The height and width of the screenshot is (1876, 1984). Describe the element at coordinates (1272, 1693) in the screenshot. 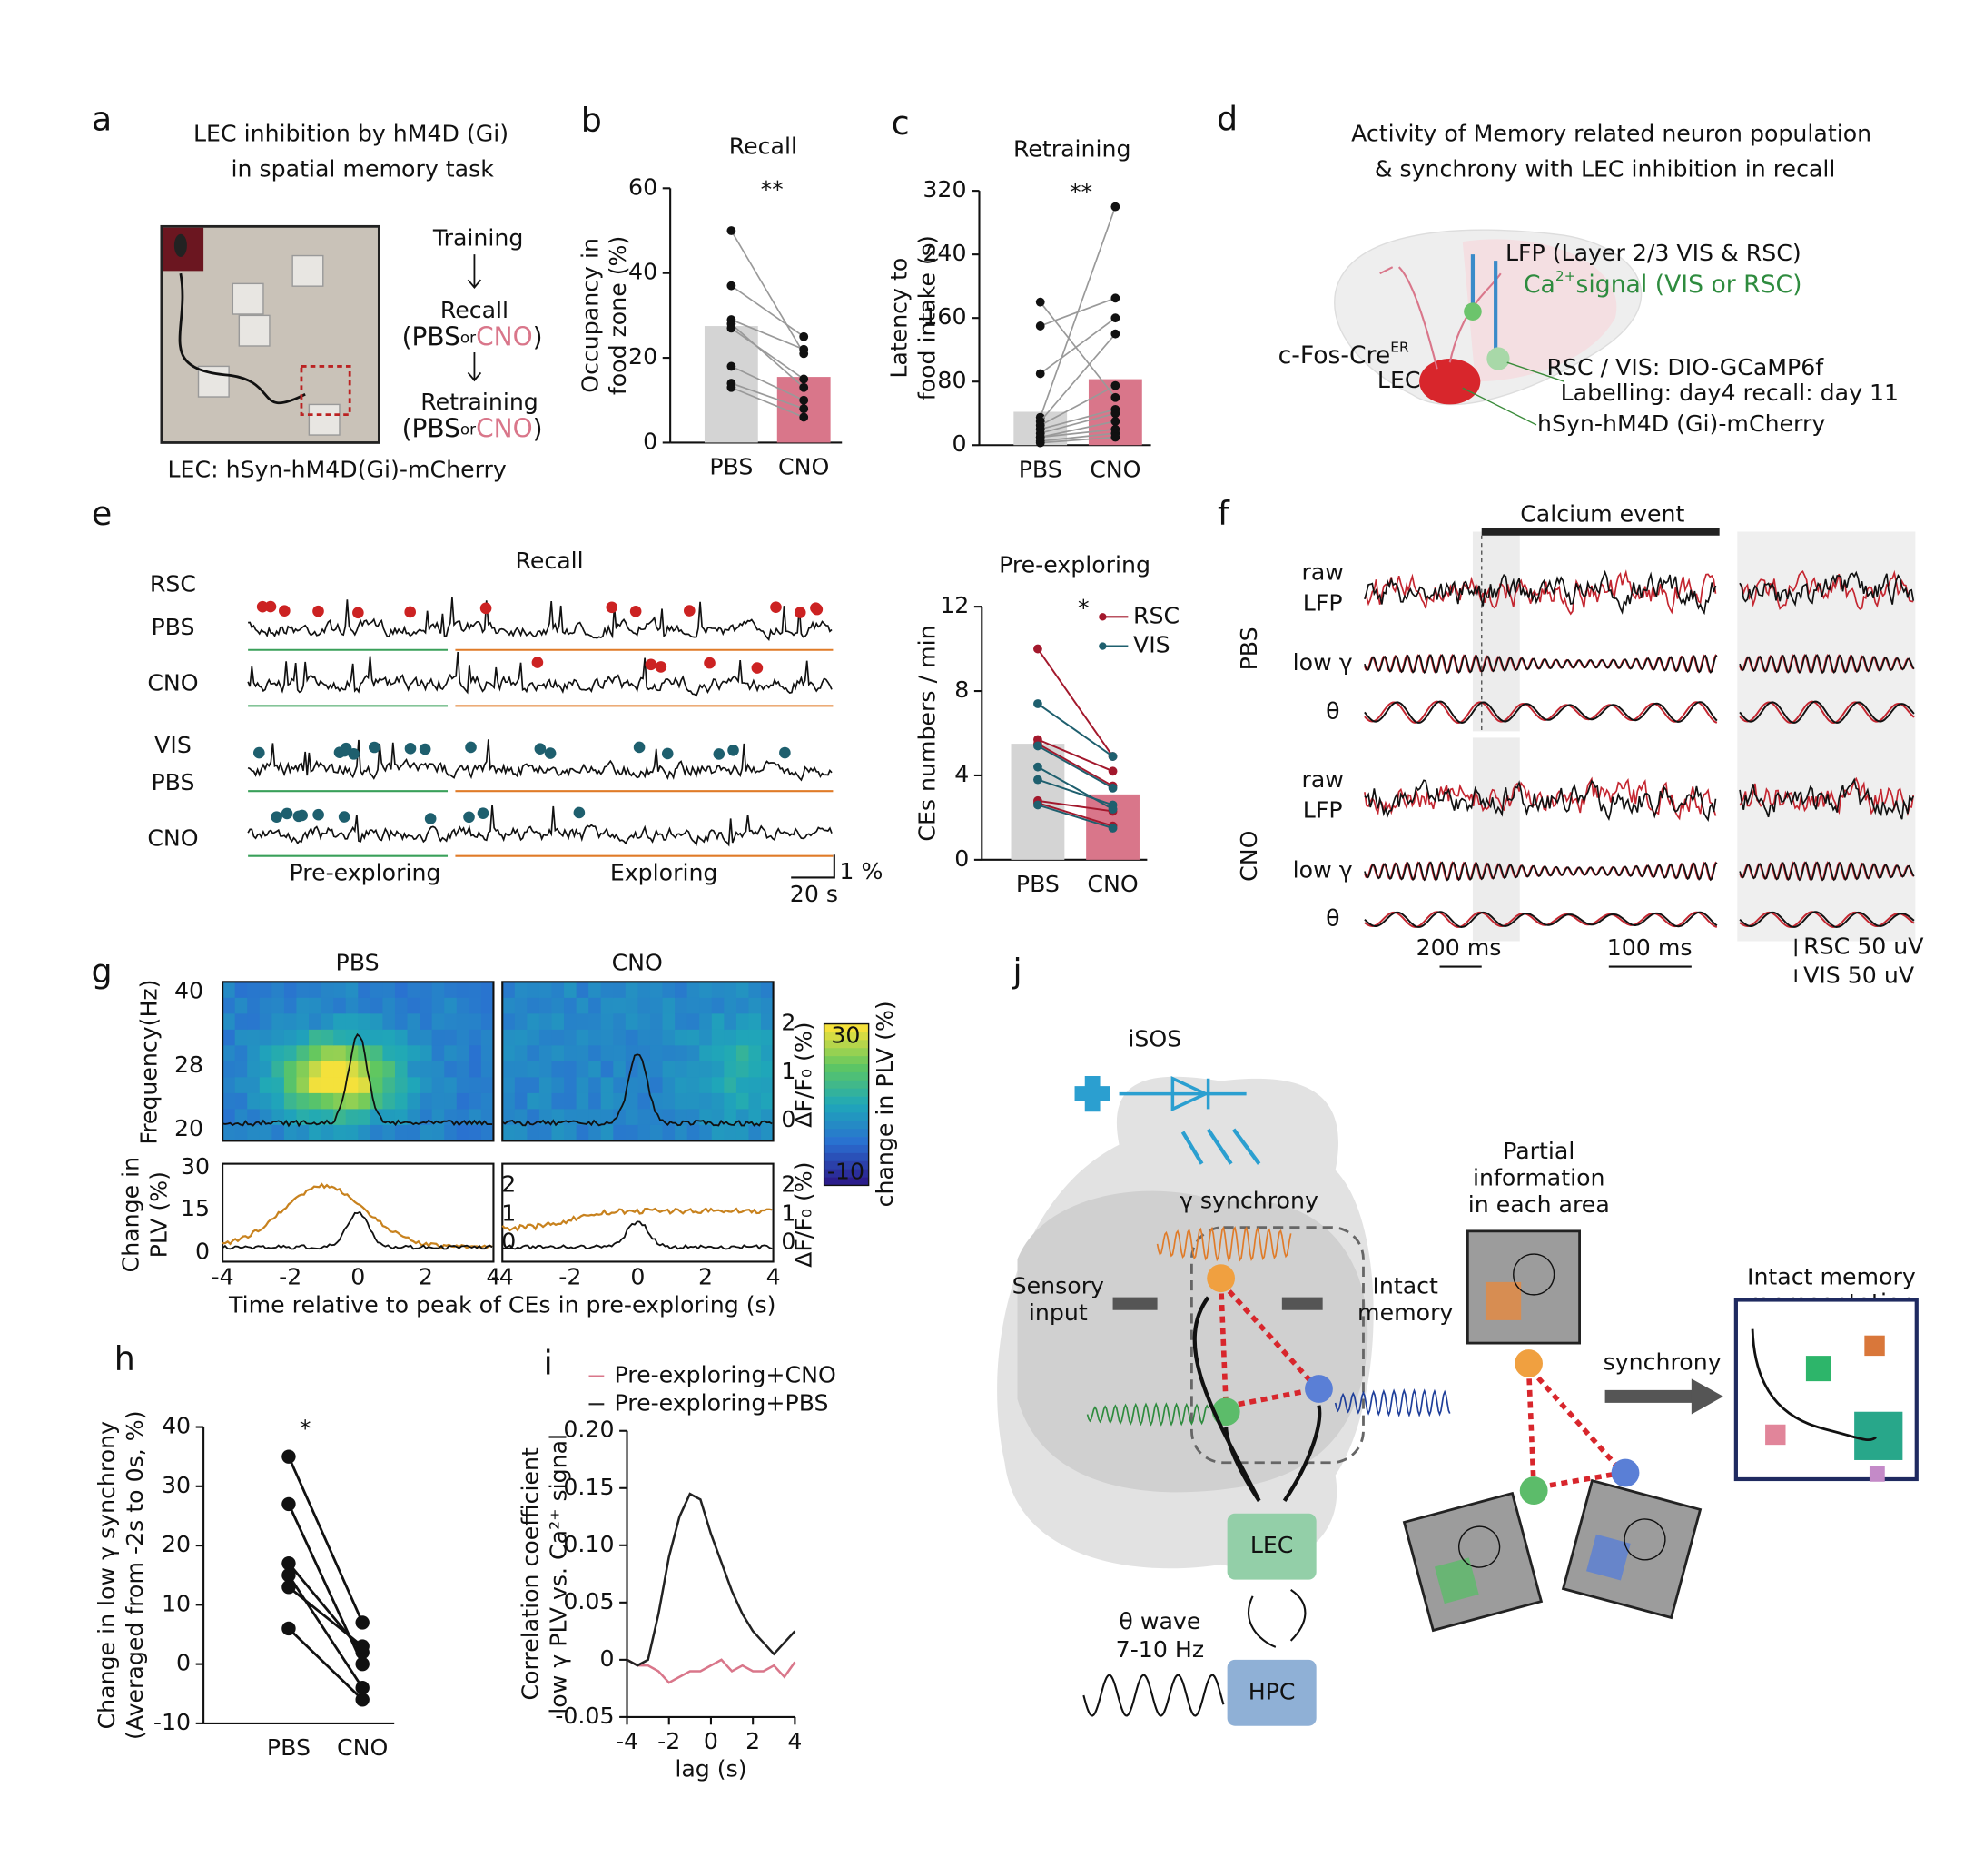

I see `hpc-box` at that location.